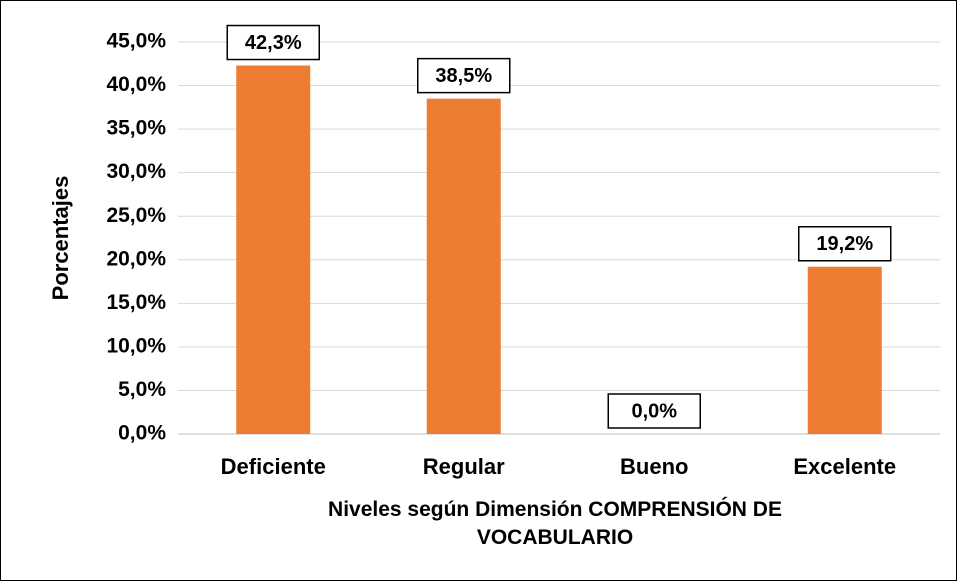 The width and height of the screenshot is (957, 581). I want to click on y-tick-label: 25,0%, so click(136, 215).